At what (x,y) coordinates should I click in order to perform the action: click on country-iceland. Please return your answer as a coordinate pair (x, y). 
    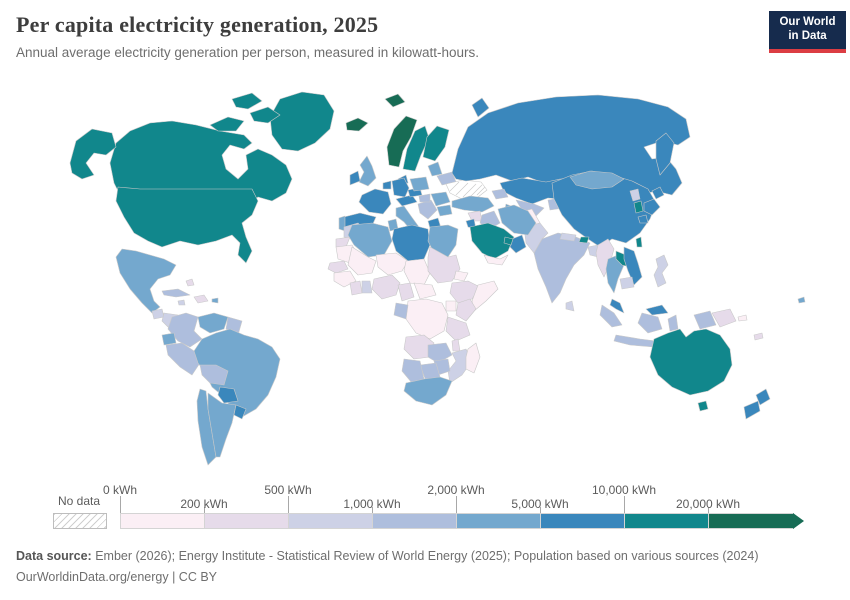
    Looking at the image, I should click on (357, 124).